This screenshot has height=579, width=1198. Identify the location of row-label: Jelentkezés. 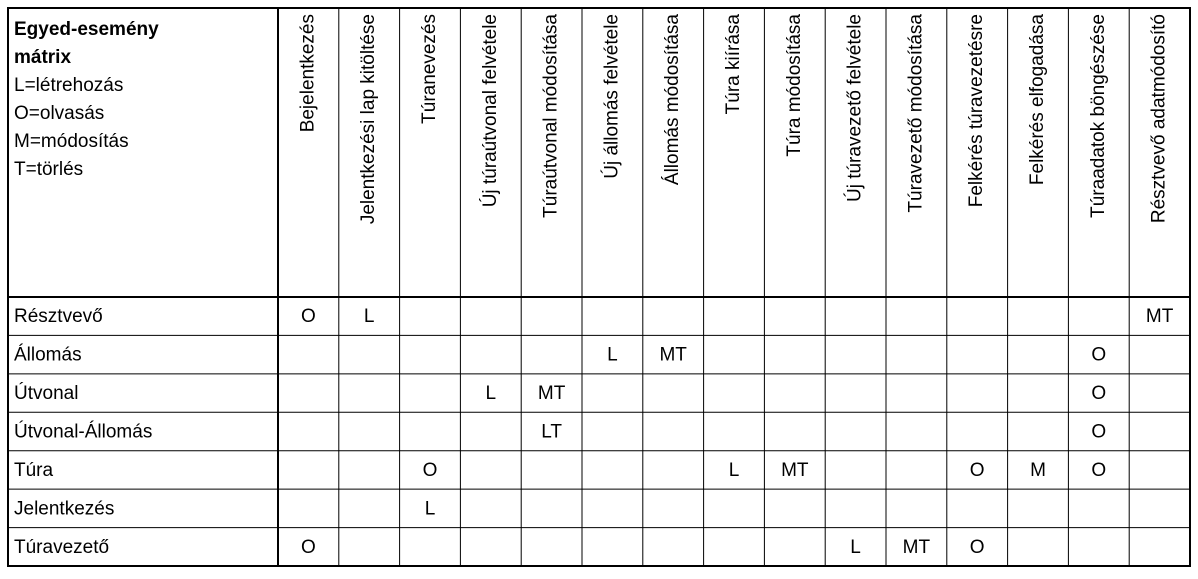
(64, 508).